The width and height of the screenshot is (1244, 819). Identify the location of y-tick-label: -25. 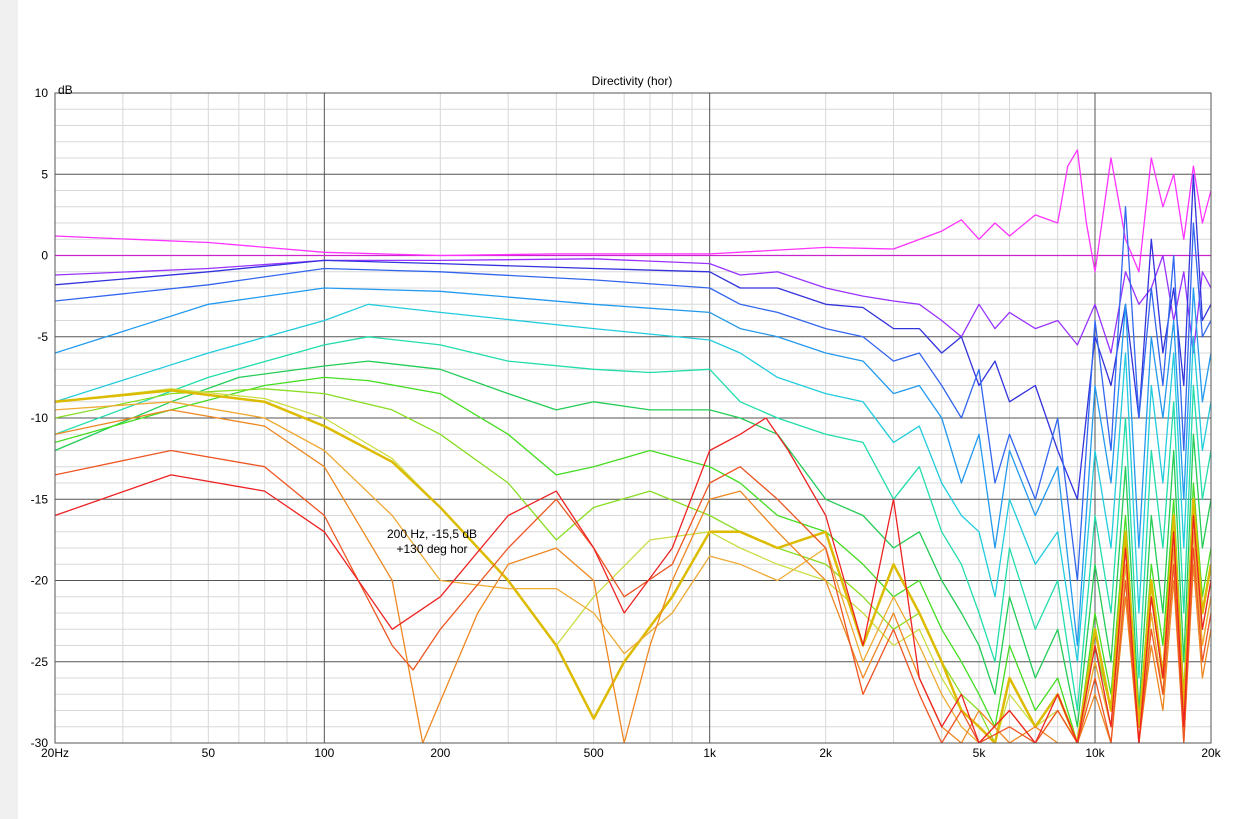
(40, 662).